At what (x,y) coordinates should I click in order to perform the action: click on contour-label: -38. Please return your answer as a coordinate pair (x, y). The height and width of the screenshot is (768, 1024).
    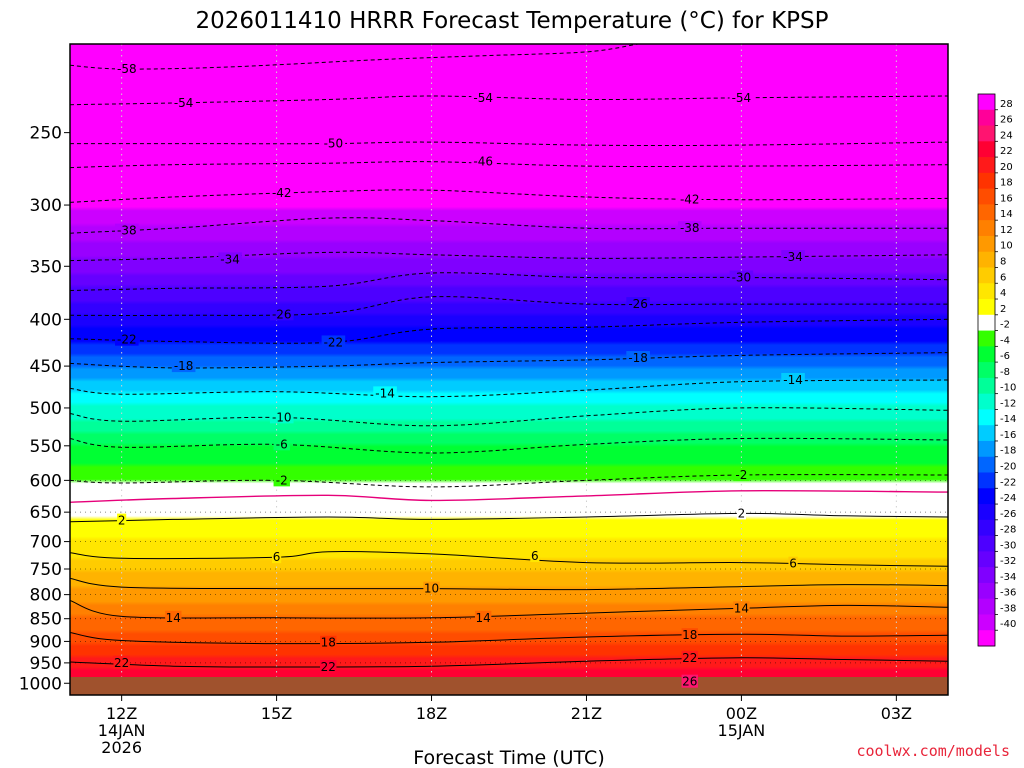
    Looking at the image, I should click on (690, 228).